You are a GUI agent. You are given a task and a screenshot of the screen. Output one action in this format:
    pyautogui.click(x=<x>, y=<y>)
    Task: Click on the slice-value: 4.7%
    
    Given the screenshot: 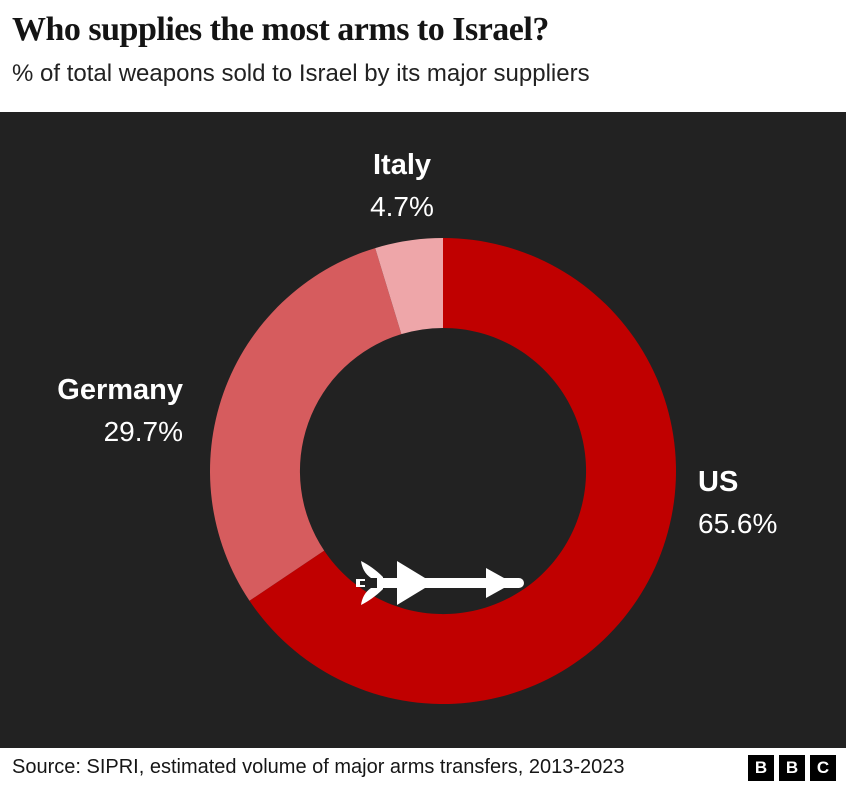 What is the action you would take?
    pyautogui.click(x=402, y=206)
    